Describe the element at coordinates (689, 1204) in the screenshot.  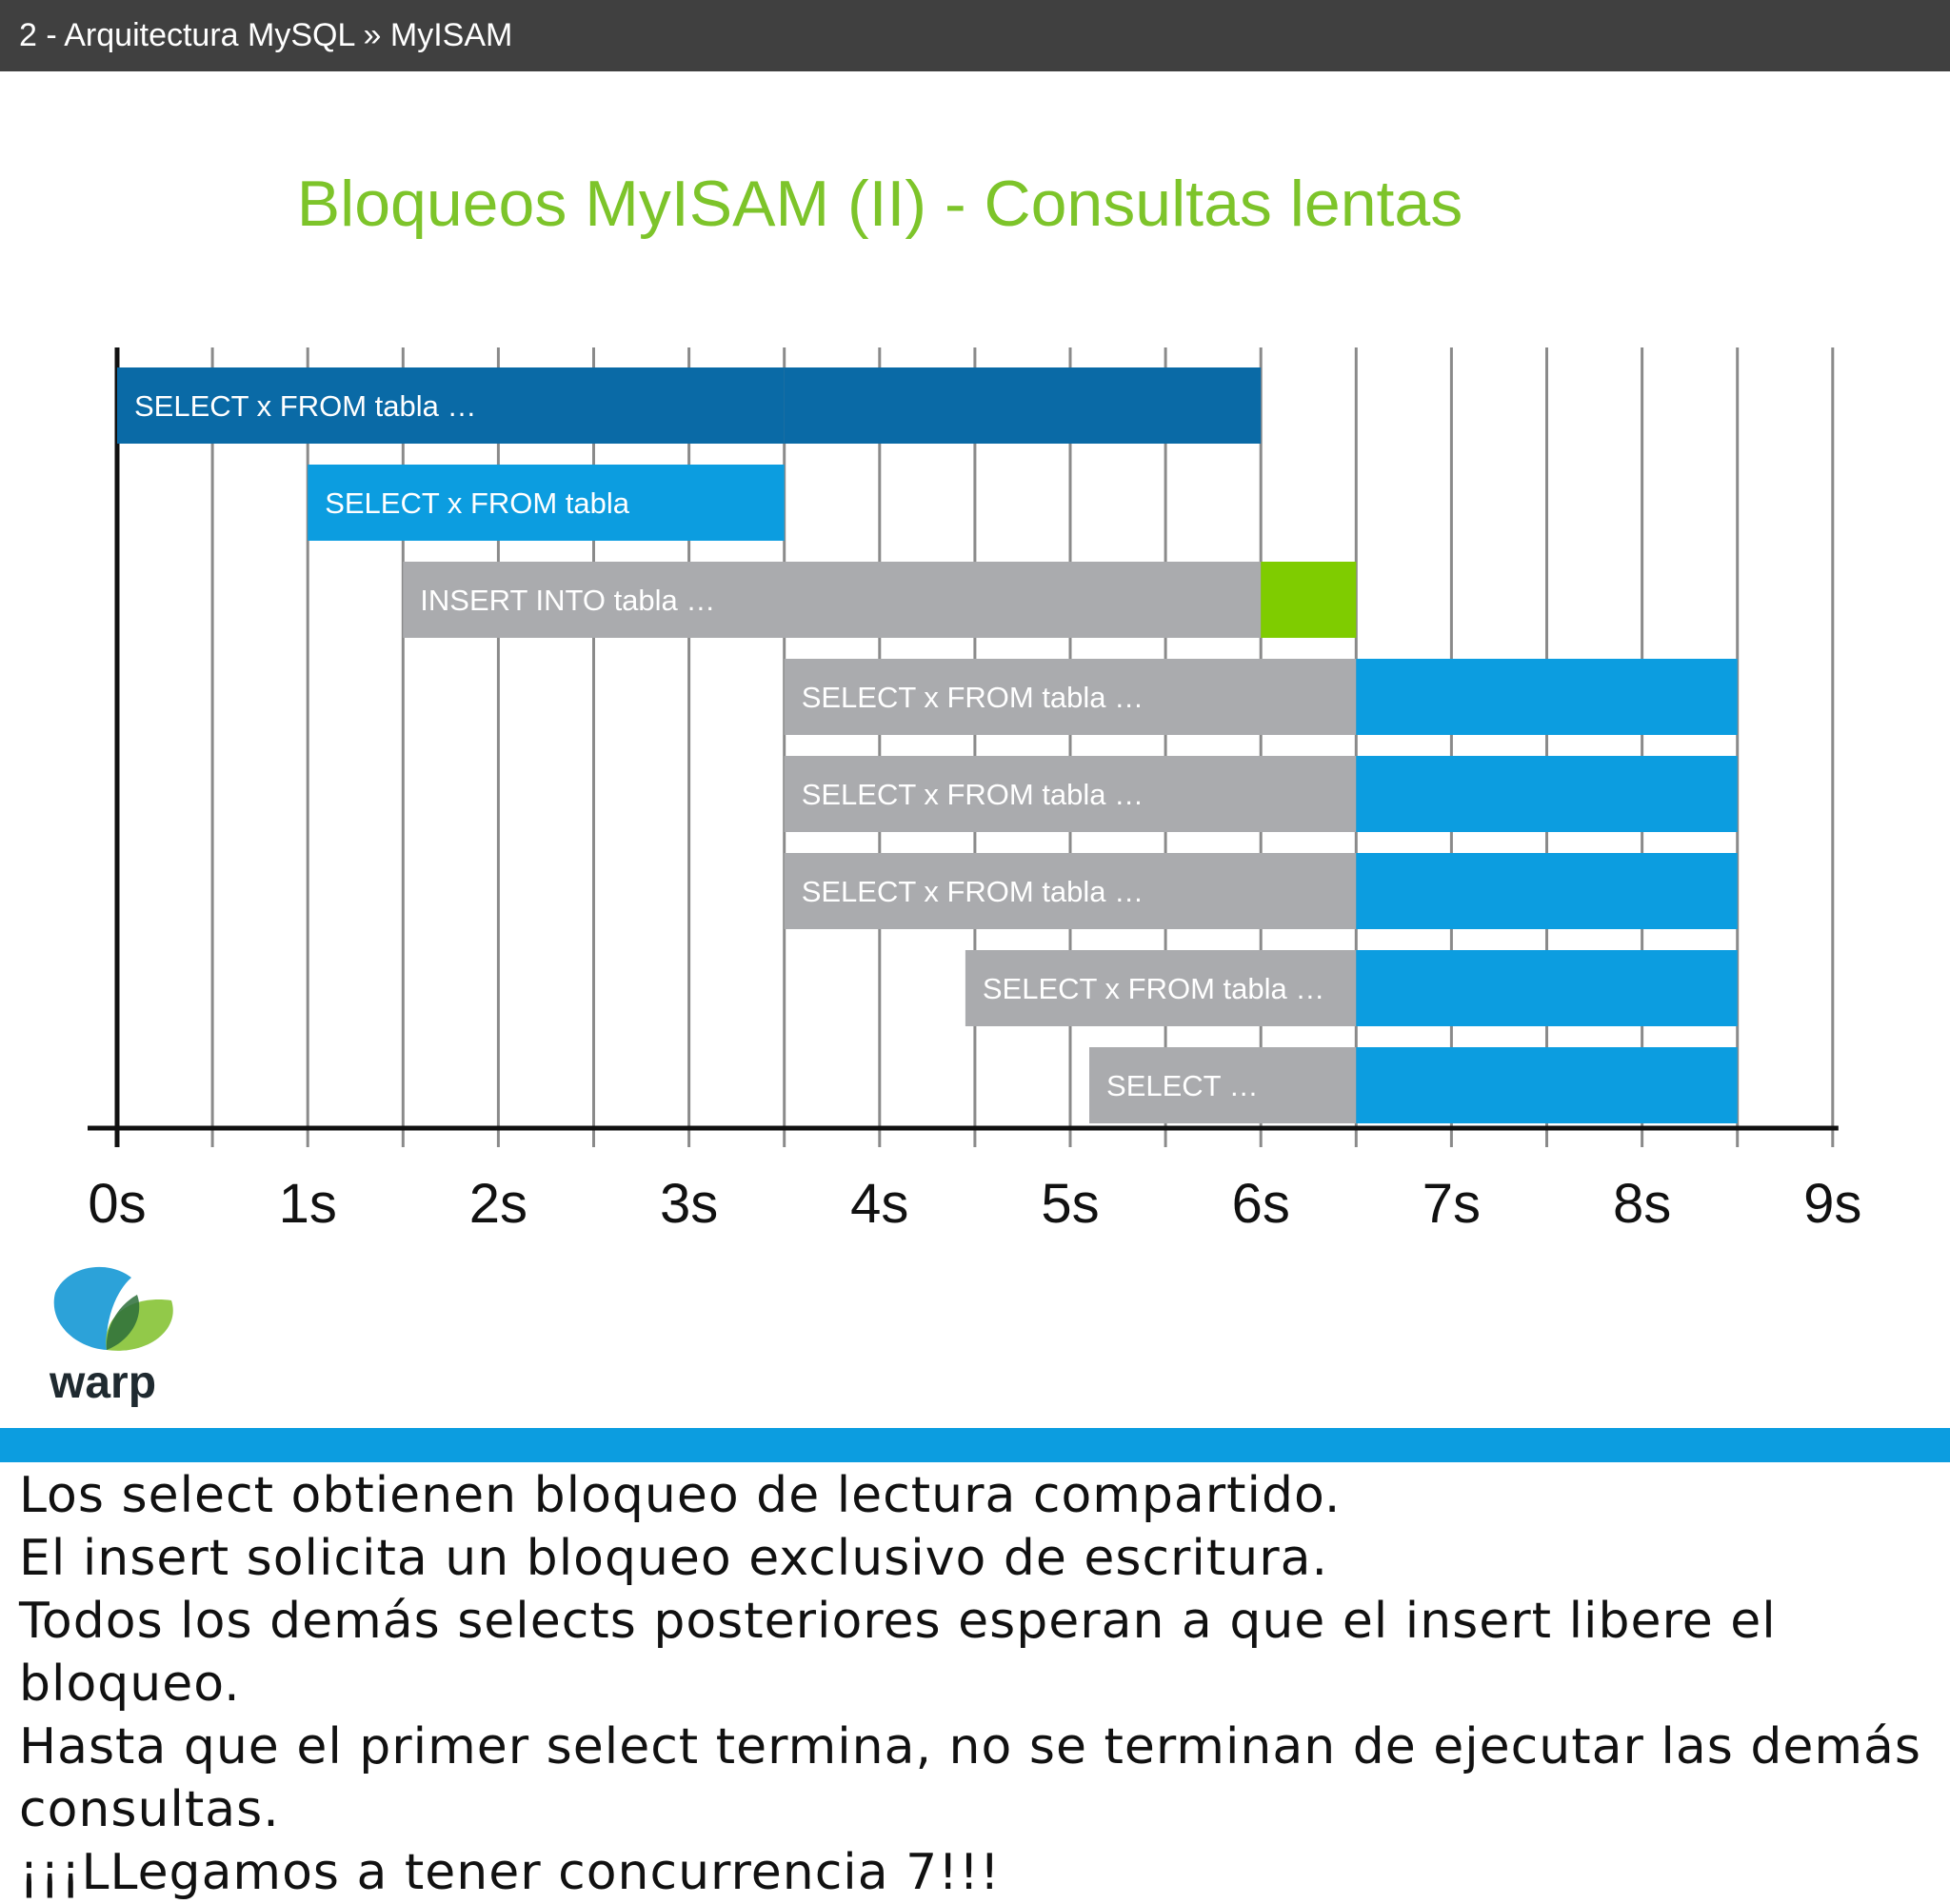
I see `x-tick-label: 3s` at that location.